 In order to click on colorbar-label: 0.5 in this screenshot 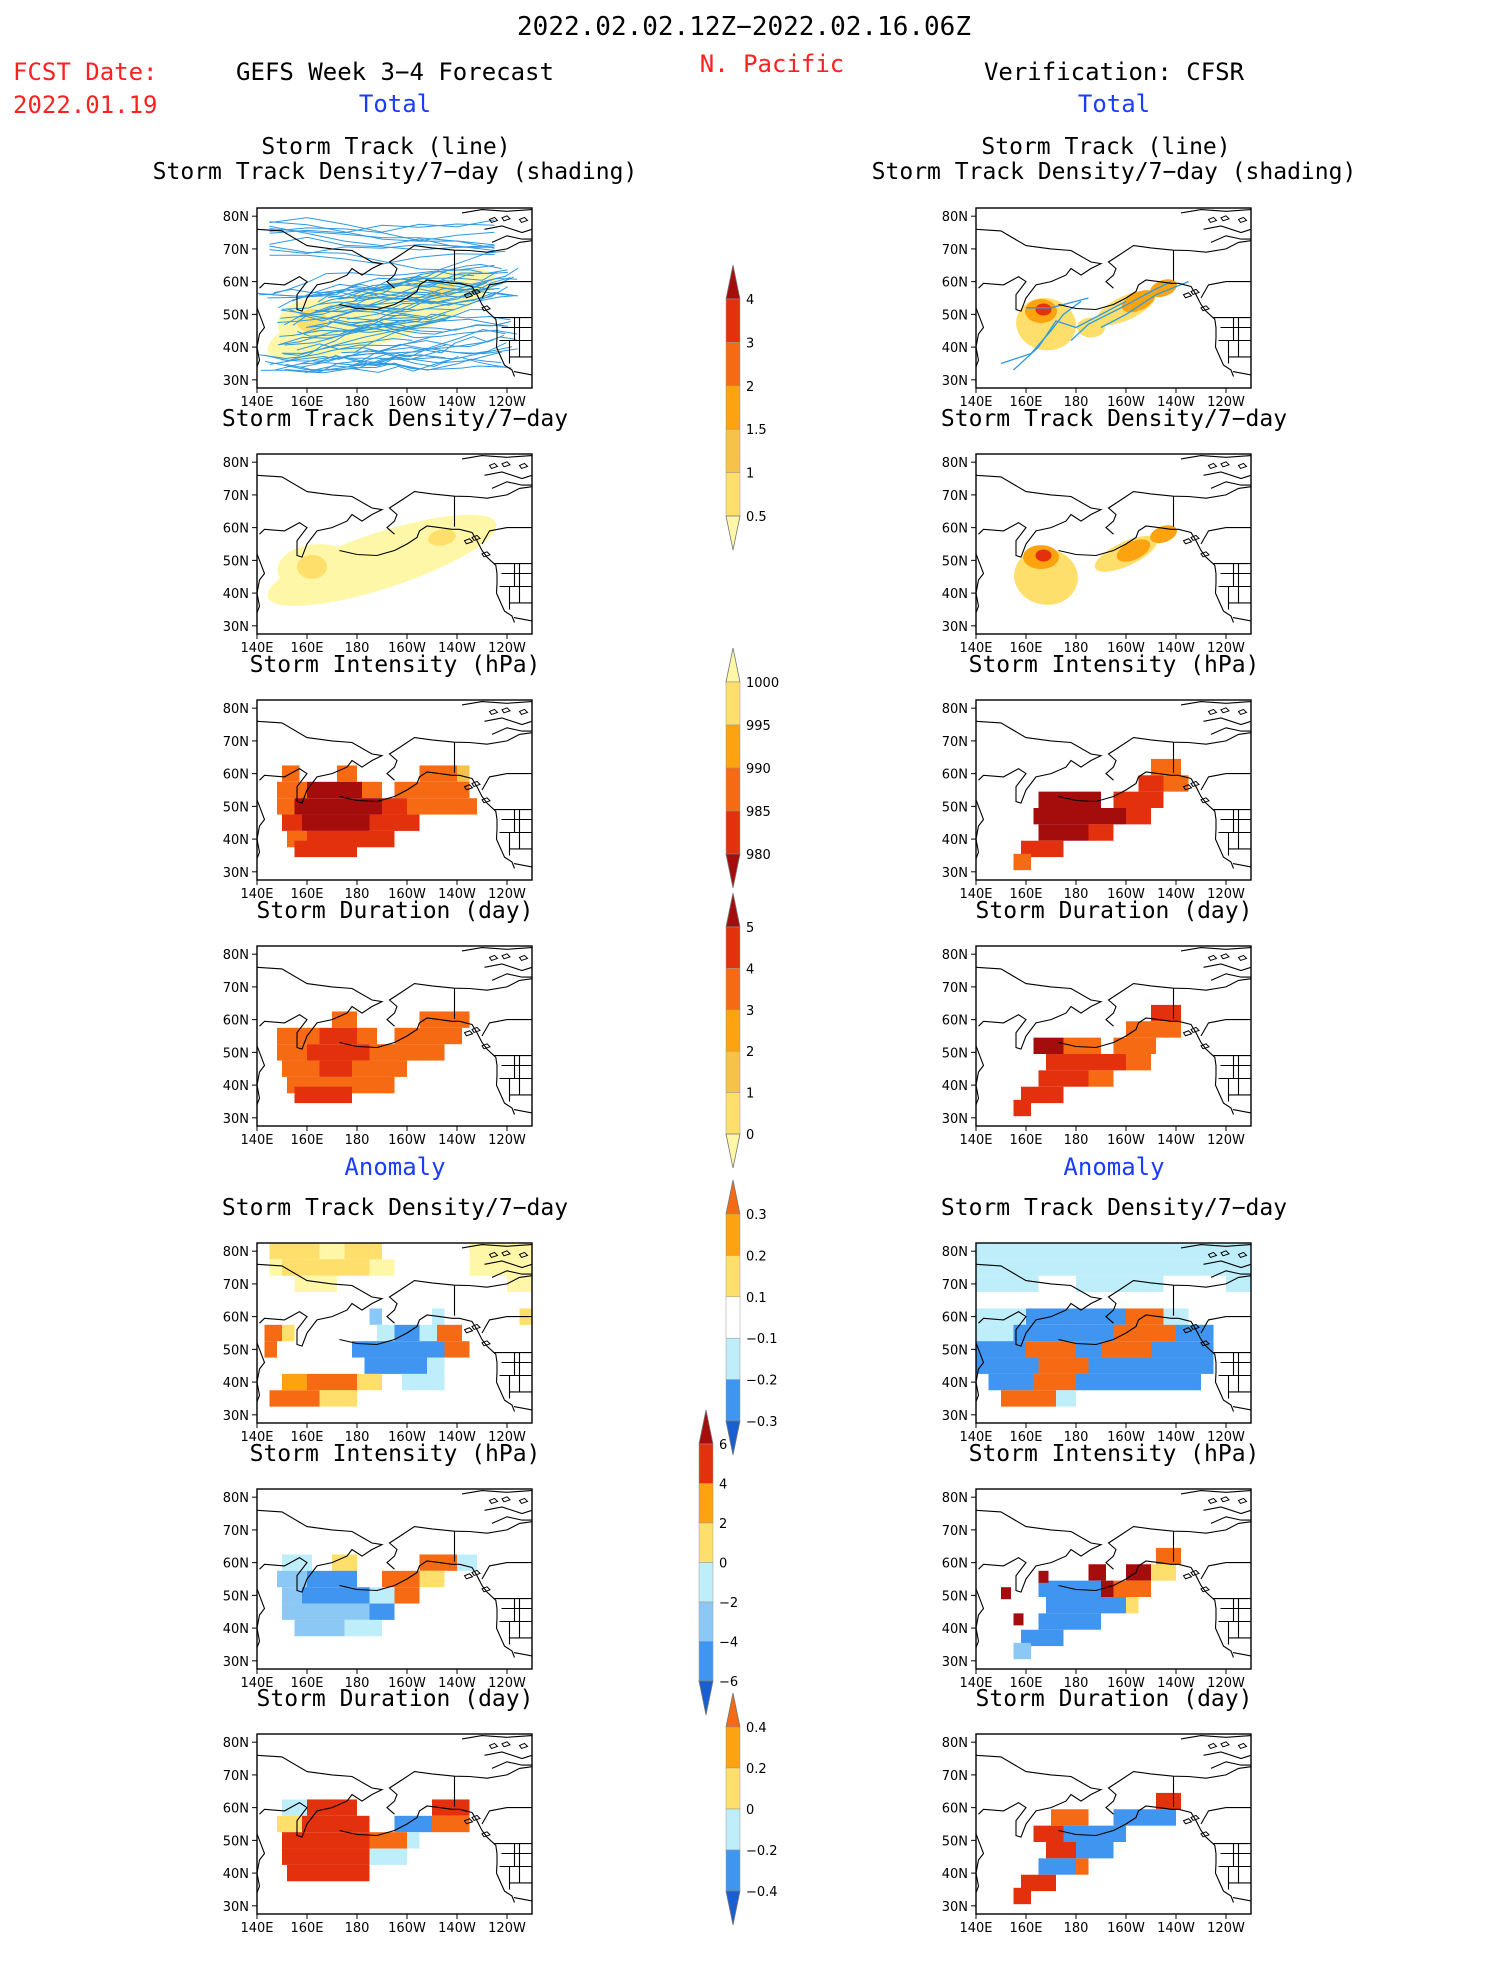, I will do `click(756, 517)`.